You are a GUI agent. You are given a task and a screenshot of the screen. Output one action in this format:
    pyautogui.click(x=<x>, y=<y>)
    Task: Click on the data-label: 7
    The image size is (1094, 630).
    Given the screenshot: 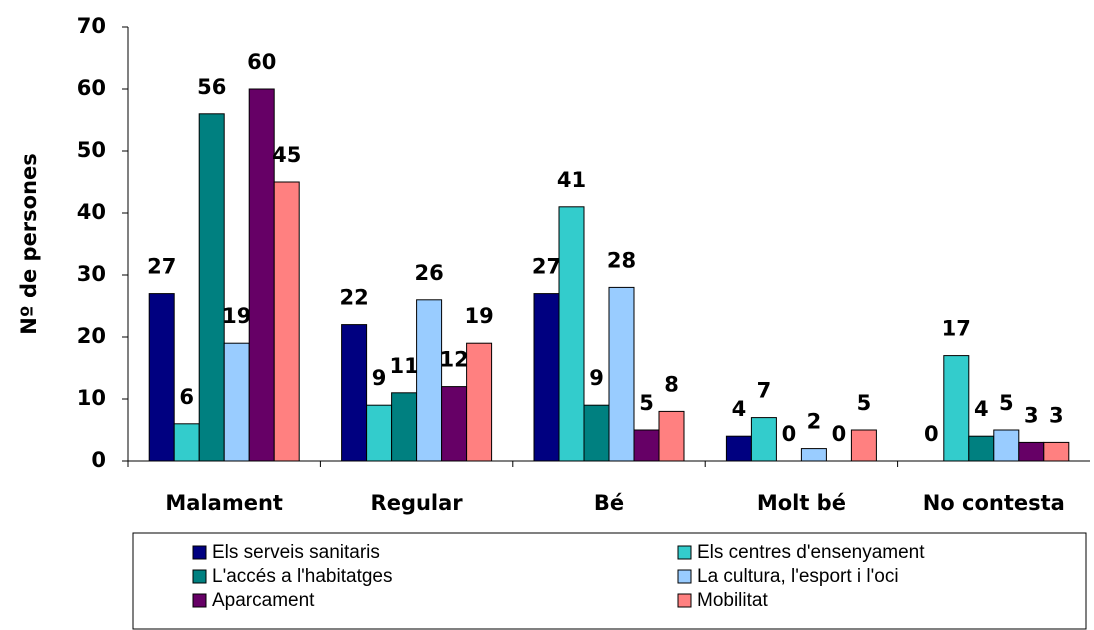 What is the action you would take?
    pyautogui.click(x=764, y=391)
    